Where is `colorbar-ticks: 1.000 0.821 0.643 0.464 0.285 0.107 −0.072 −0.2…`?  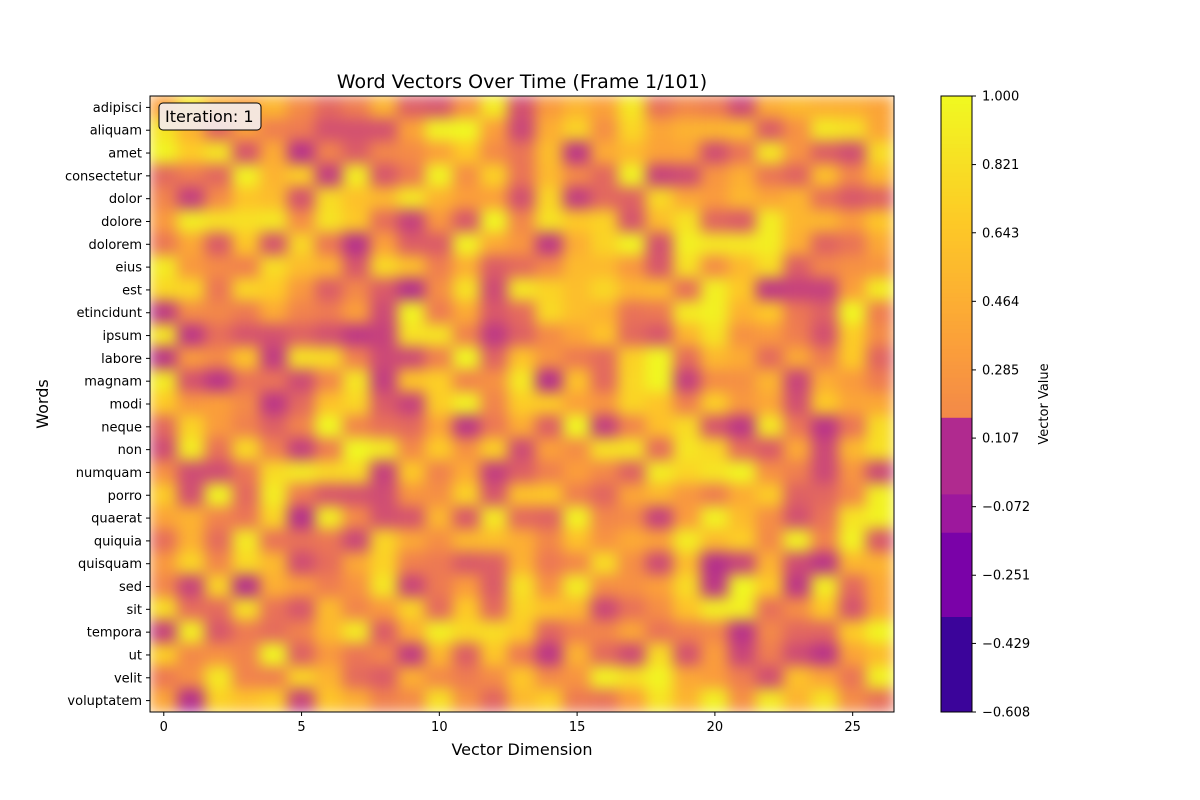 colorbar-ticks: 1.000 0.821 0.643 0.464 0.285 0.107 −0.072 −0.2… is located at coordinates (1001, 405).